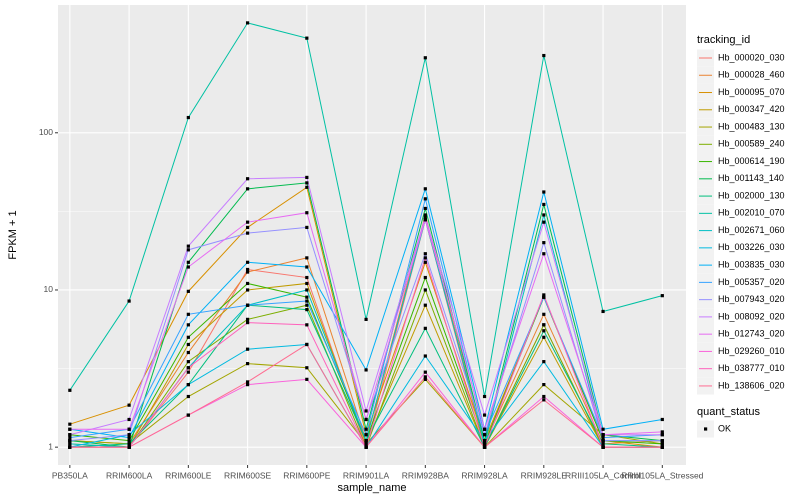 The image size is (800, 500). What do you see at coordinates (307, 475) in the screenshot?
I see `x-tick-label: RRIM600PE` at bounding box center [307, 475].